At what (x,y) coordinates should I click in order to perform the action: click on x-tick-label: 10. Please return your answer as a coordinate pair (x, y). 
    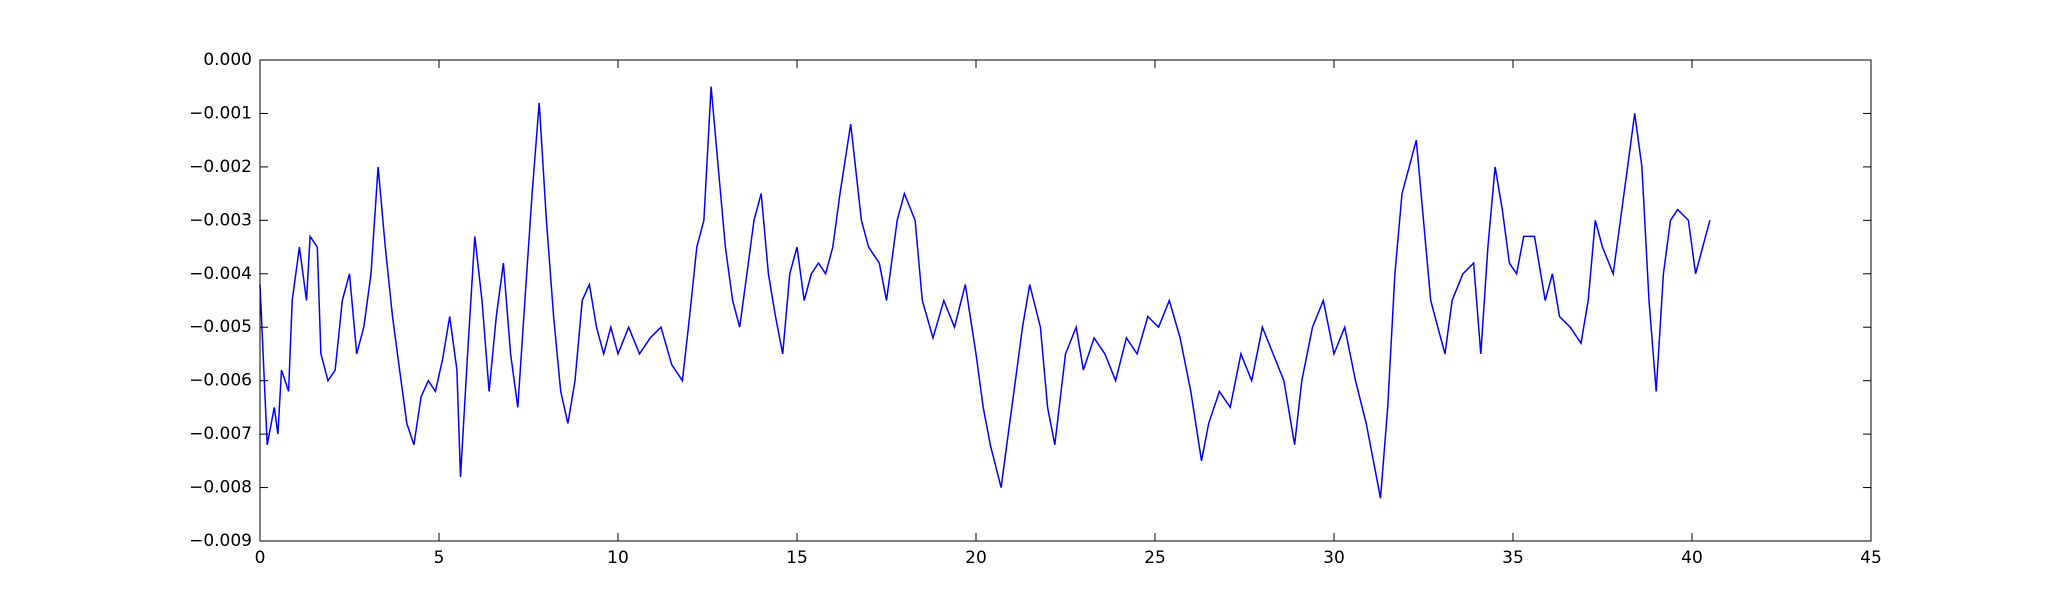
    Looking at the image, I should click on (618, 558).